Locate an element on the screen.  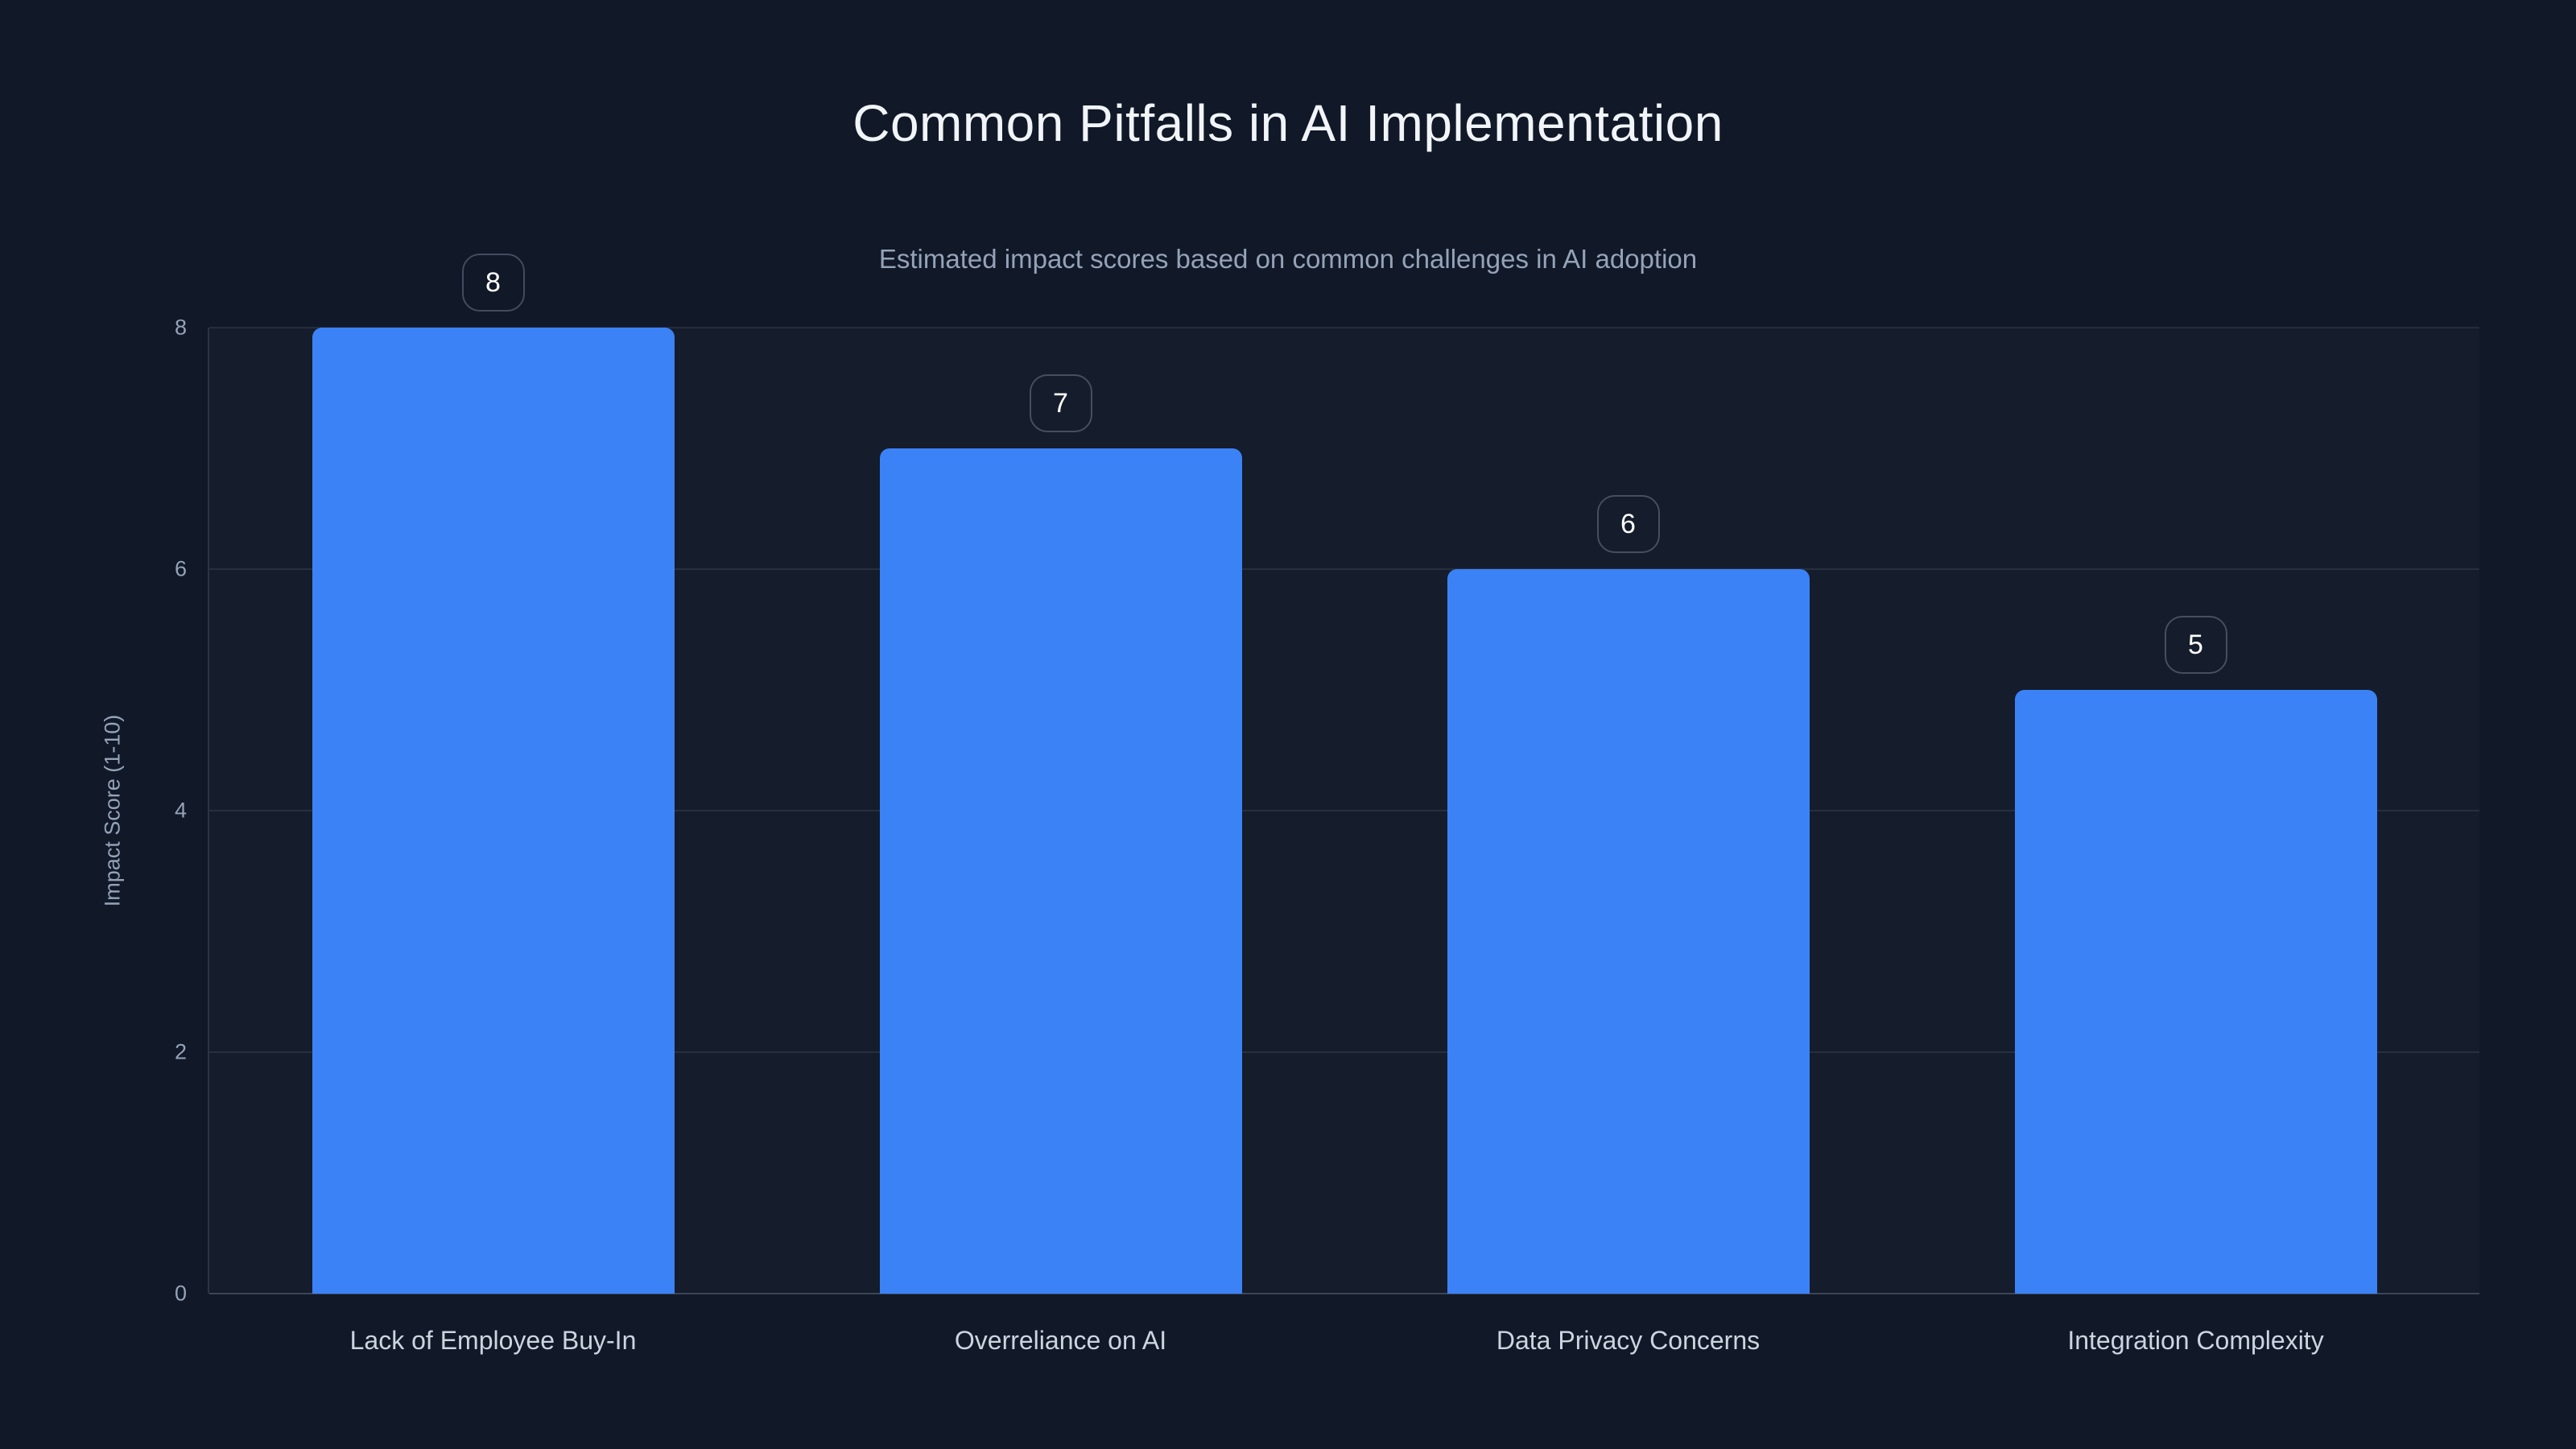
category-label: Integration Complexity is located at coordinates (2195, 1340).